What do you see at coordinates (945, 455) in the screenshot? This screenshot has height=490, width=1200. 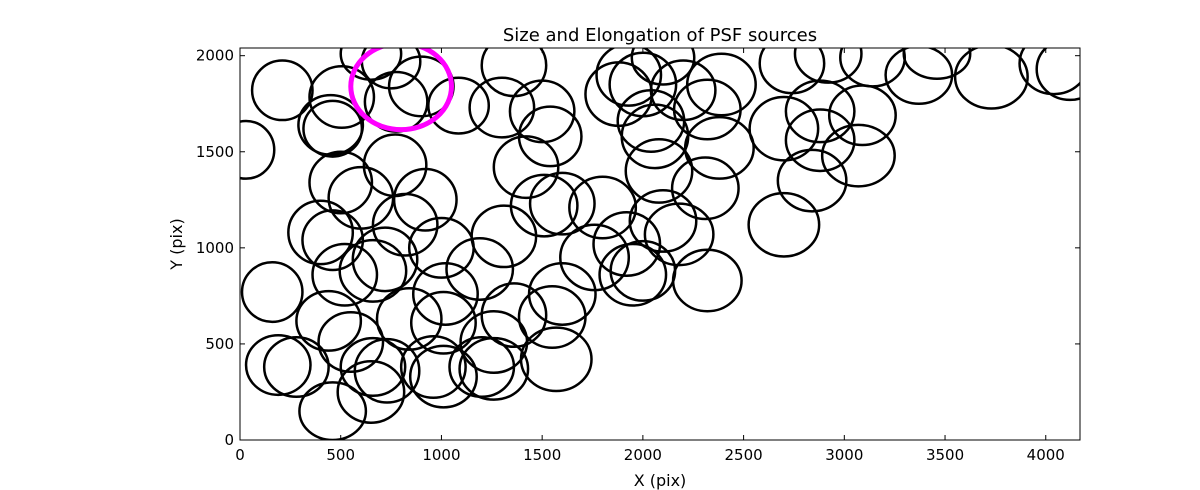 I see `x-tick-label-3500: 3500` at bounding box center [945, 455].